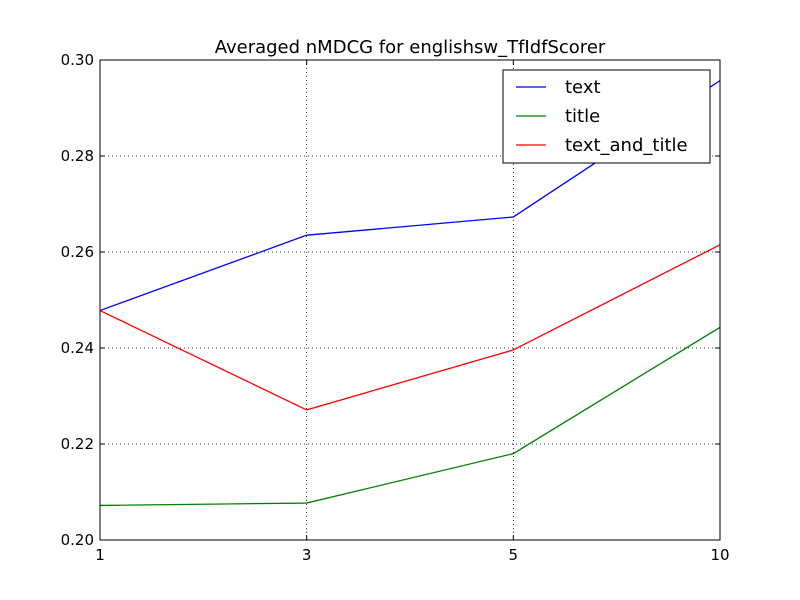 This screenshot has width=800, height=600. What do you see at coordinates (626, 145) in the screenshot?
I see `legend-label-text-and-title: text_and_title` at bounding box center [626, 145].